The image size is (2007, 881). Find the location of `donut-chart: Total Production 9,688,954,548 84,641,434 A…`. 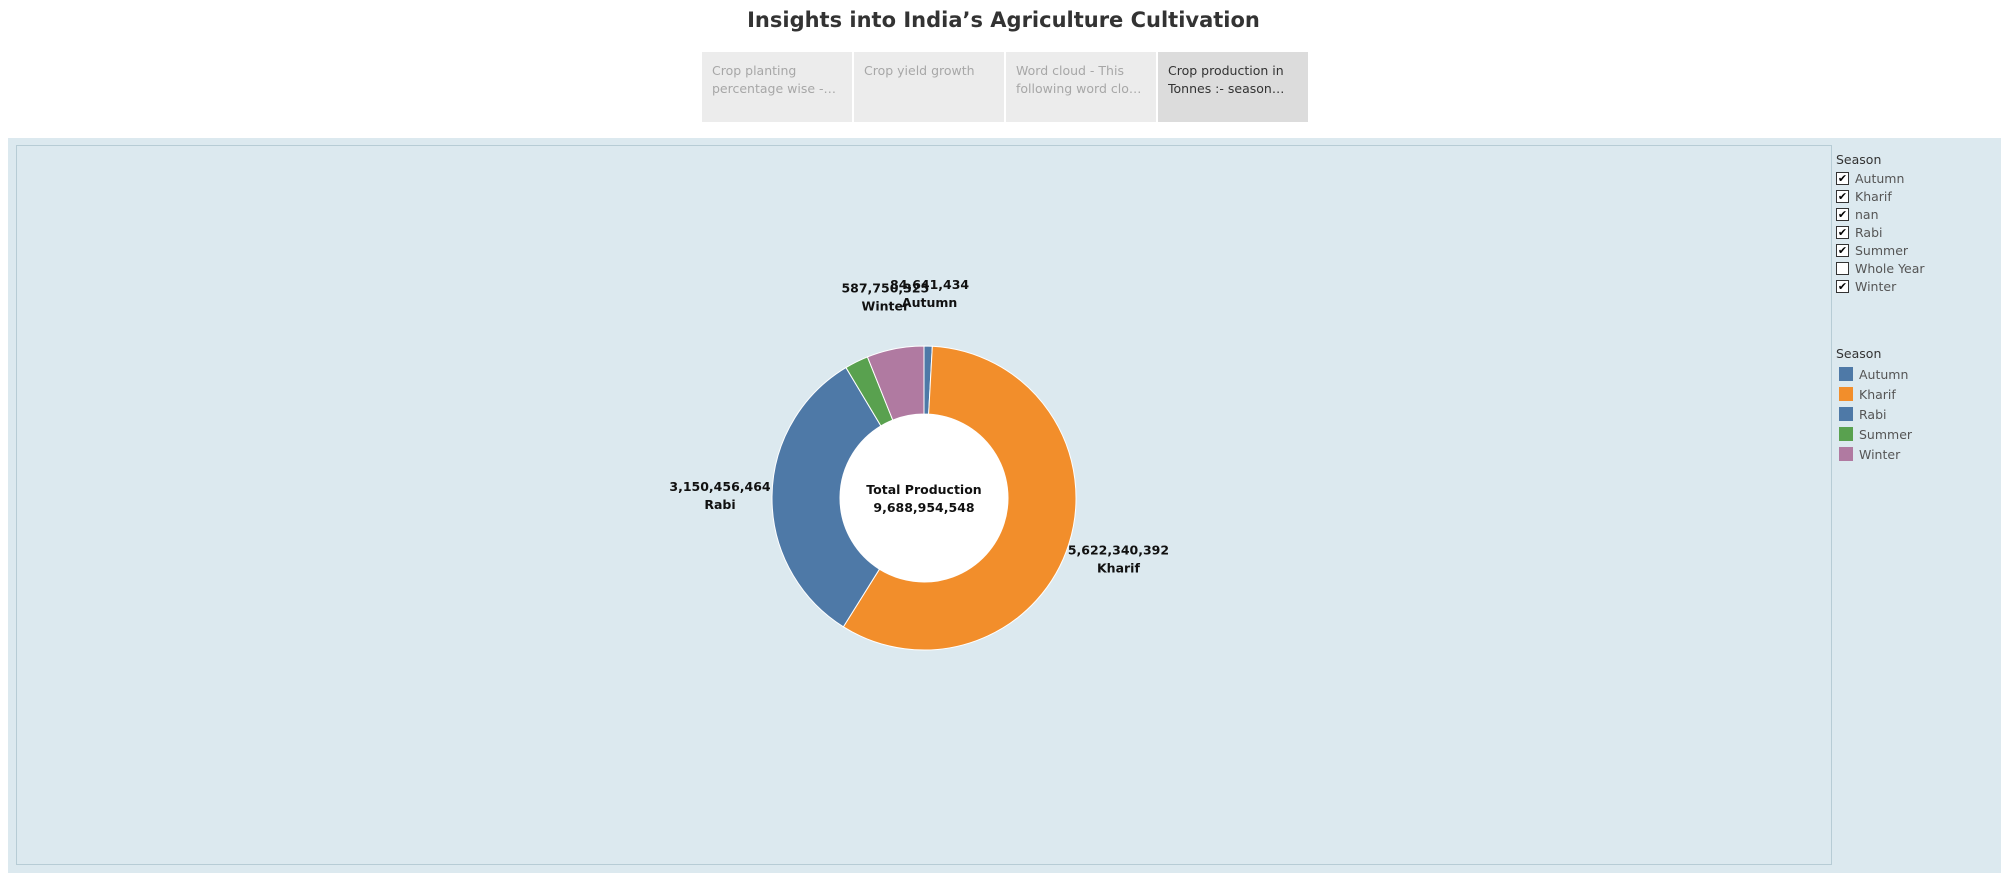

donut-chart: Total Production 9,688,954,548 84,641,434 A… is located at coordinates (919, 464).